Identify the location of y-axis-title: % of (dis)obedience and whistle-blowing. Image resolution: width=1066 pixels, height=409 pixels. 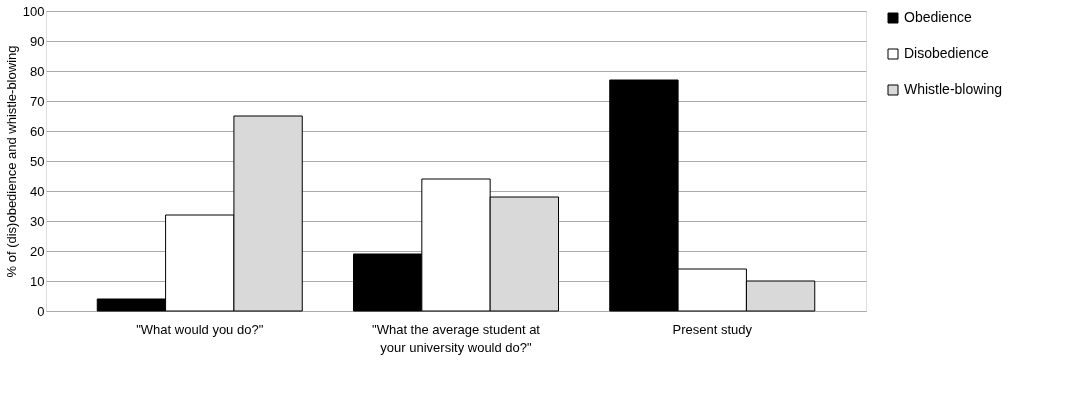
(11, 161).